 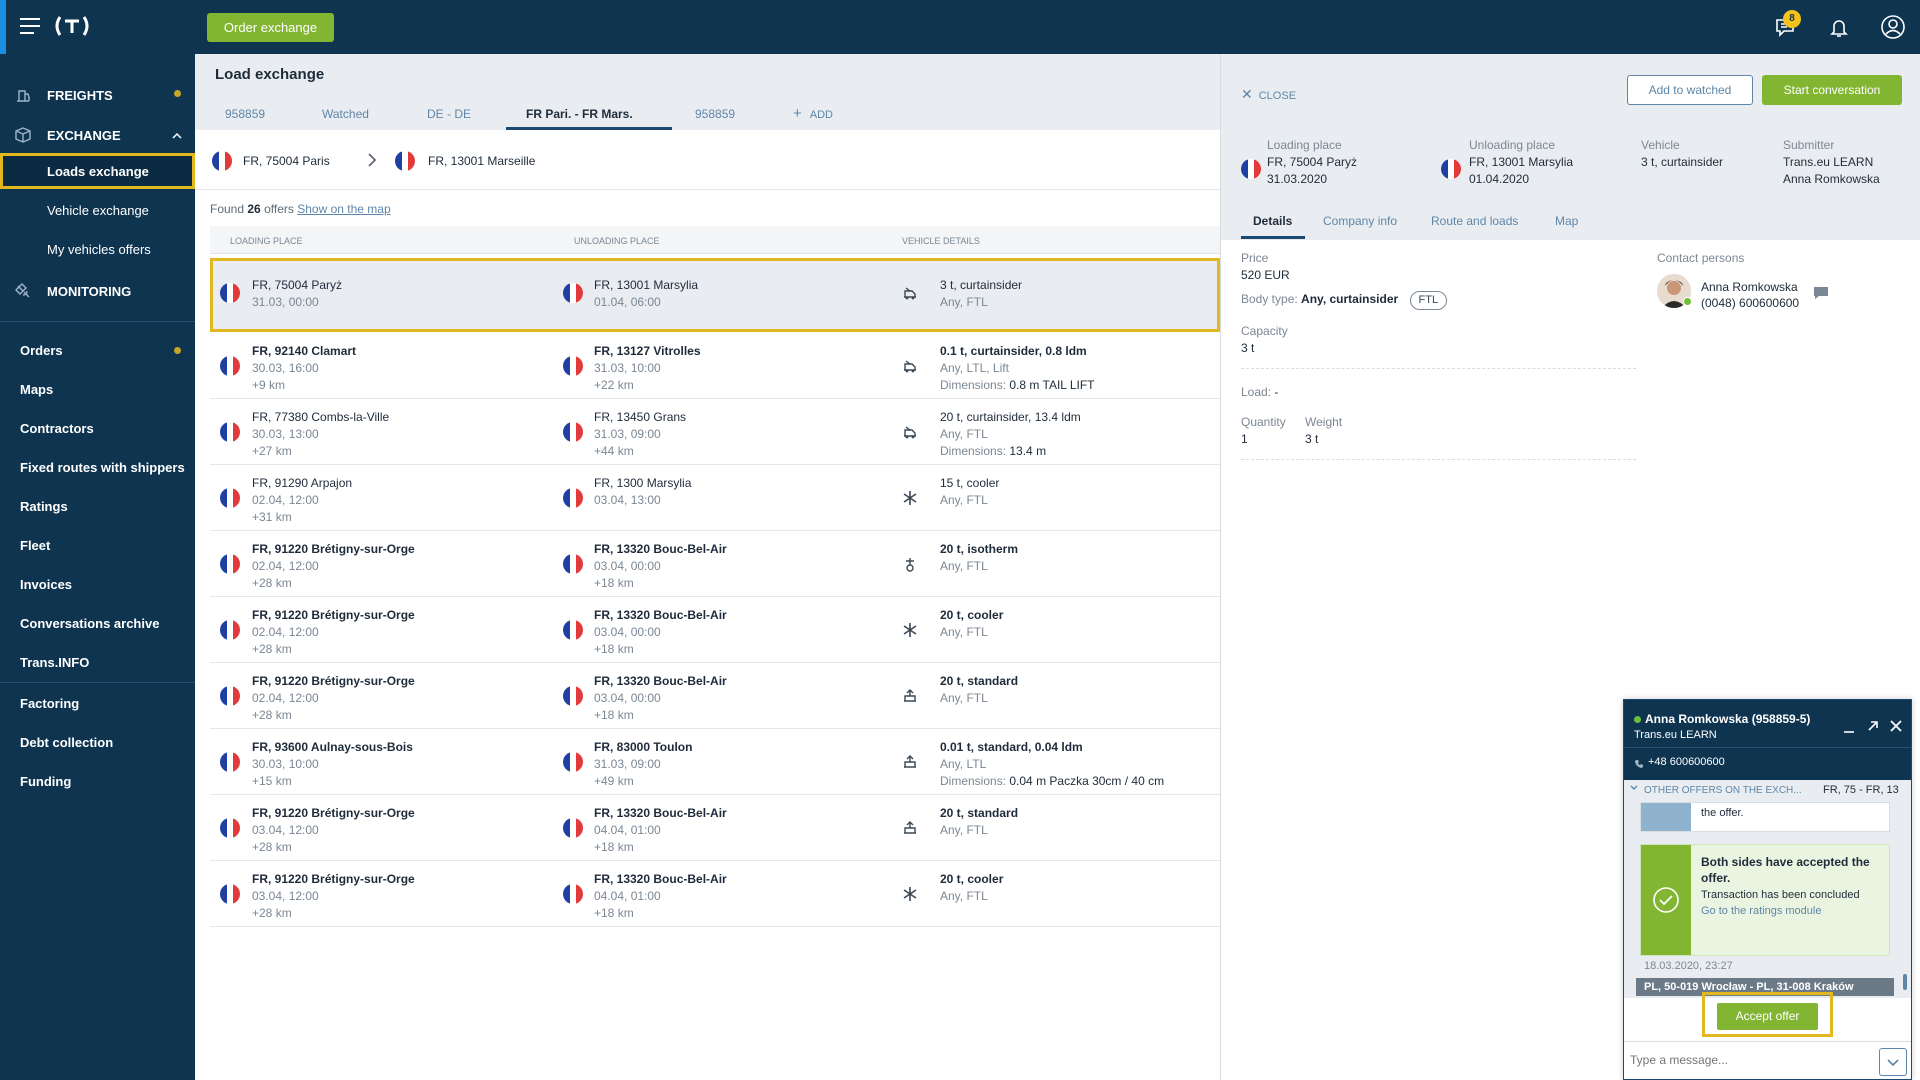 I want to click on divider, so click(x=1767, y=747).